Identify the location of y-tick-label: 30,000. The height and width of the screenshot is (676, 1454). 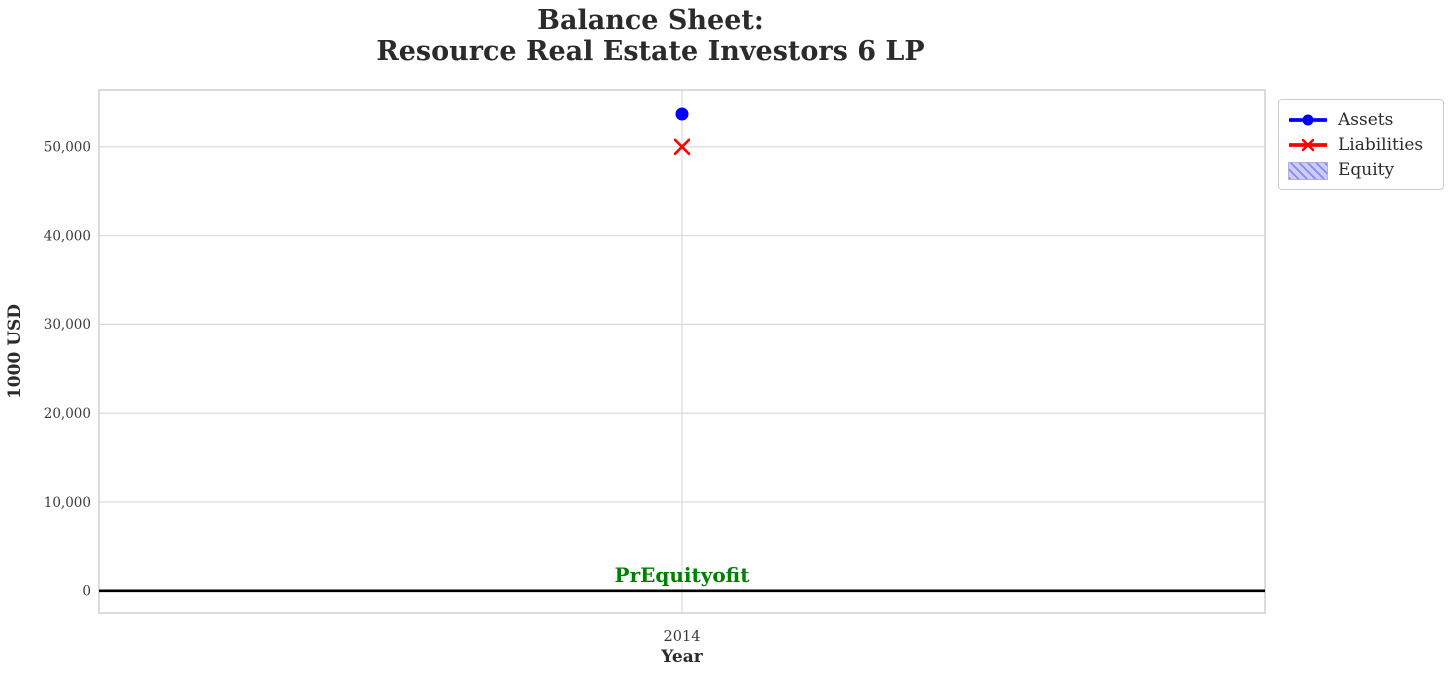
(67, 325).